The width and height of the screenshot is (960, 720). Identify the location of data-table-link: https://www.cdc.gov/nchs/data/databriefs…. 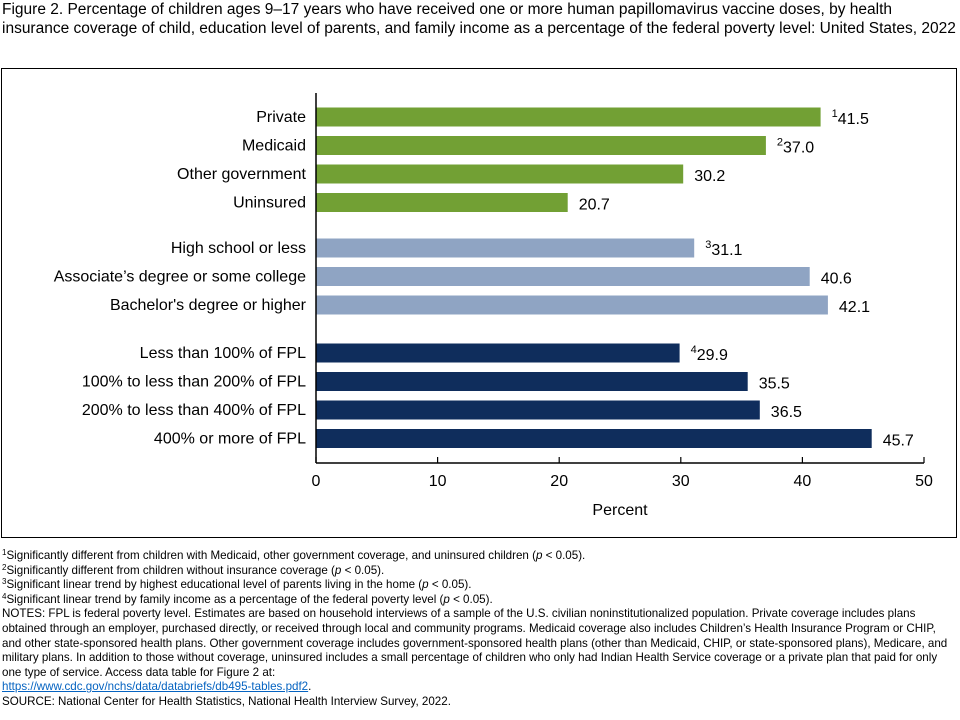
(155, 687).